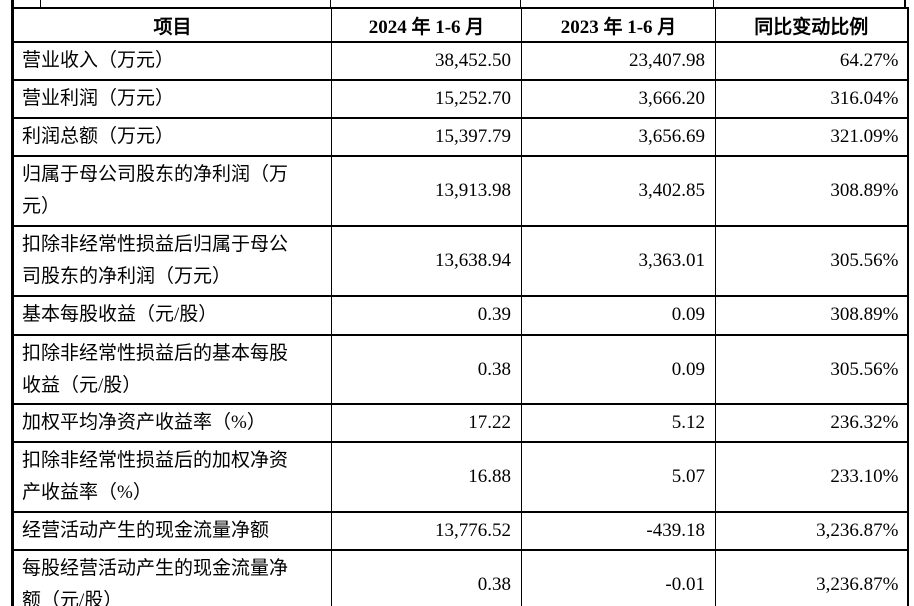 Image resolution: width=914 pixels, height=606 pixels. What do you see at coordinates (172, 477) in the screenshot?
I see `item-label: 扣除非经常性损益后的加权净资产收益率（%）` at bounding box center [172, 477].